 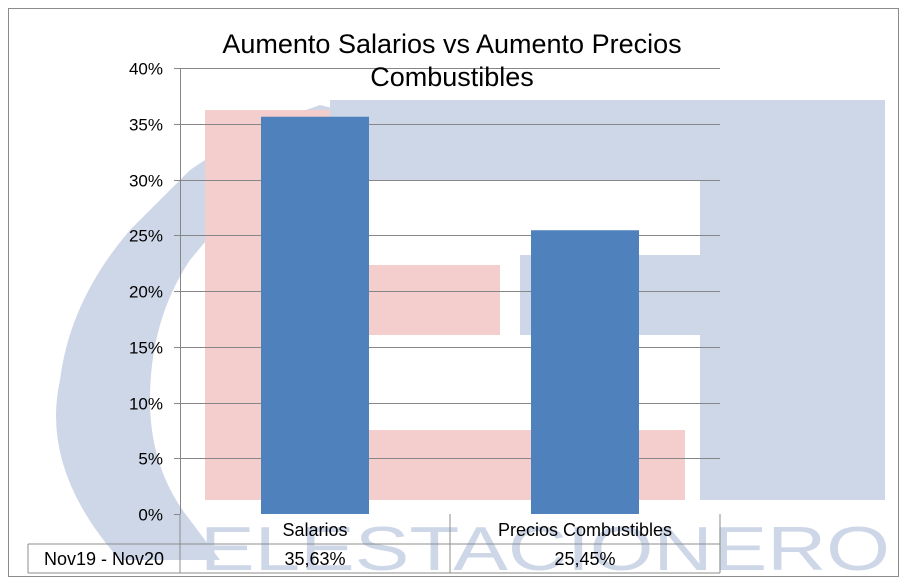 I want to click on y-axis: 0% 5% 10% 15% 20% 25% 30% 35% 40%, so click(x=155, y=292).